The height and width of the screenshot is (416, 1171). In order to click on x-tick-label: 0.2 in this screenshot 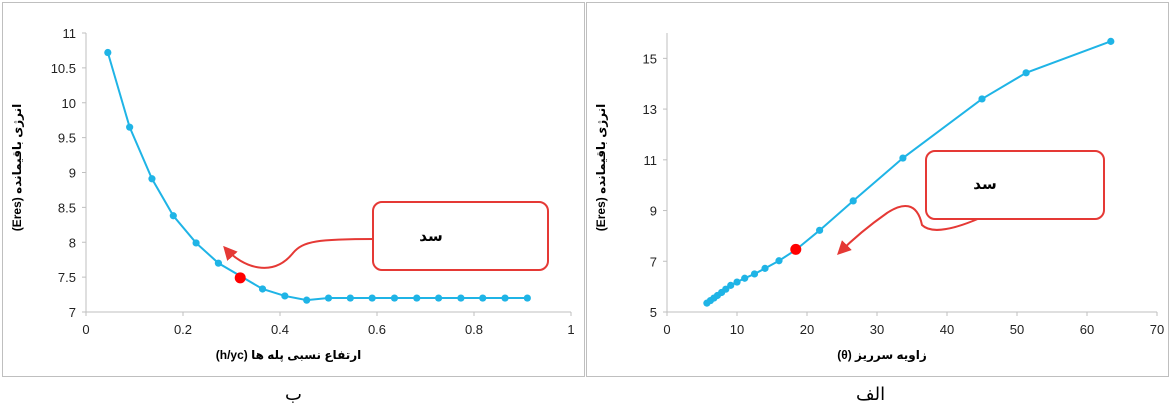, I will do `click(183, 329)`.